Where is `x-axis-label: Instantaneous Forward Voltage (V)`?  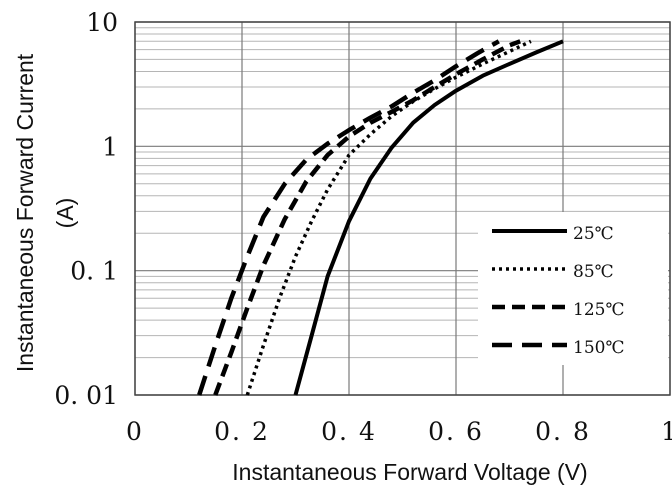
x-axis-label: Instantaneous Forward Voltage (V) is located at coordinates (409, 472).